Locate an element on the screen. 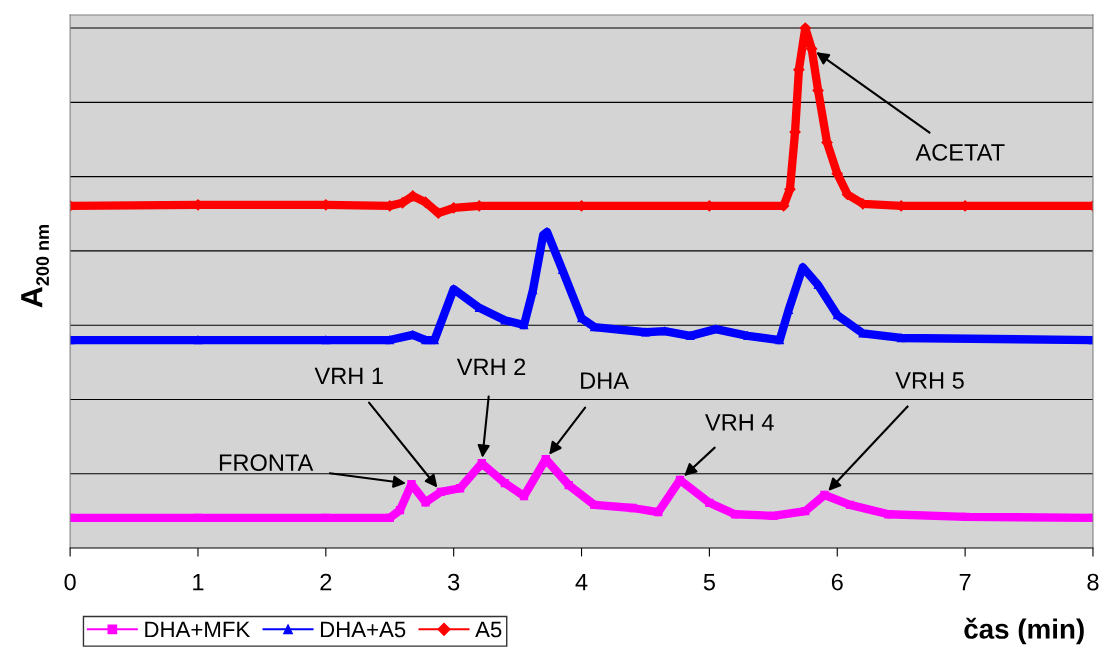 Image resolution: width=1113 pixels, height=654 pixels. legend-label: A5 is located at coordinates (488, 629).